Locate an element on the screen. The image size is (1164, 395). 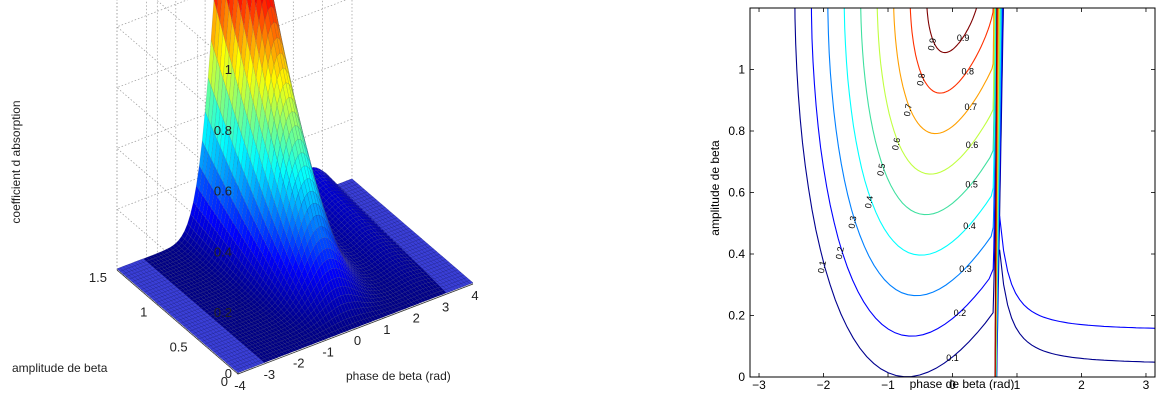
z-tick-label: 0.2 is located at coordinates (223, 312).